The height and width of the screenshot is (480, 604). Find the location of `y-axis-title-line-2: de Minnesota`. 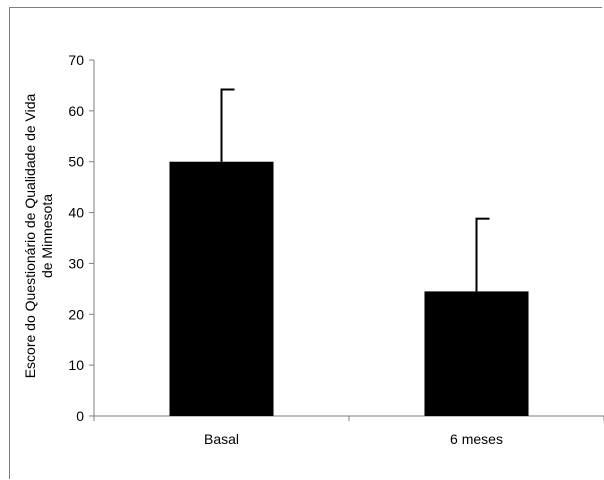

y-axis-title-line-2: de Minnesota is located at coordinates (47, 236).